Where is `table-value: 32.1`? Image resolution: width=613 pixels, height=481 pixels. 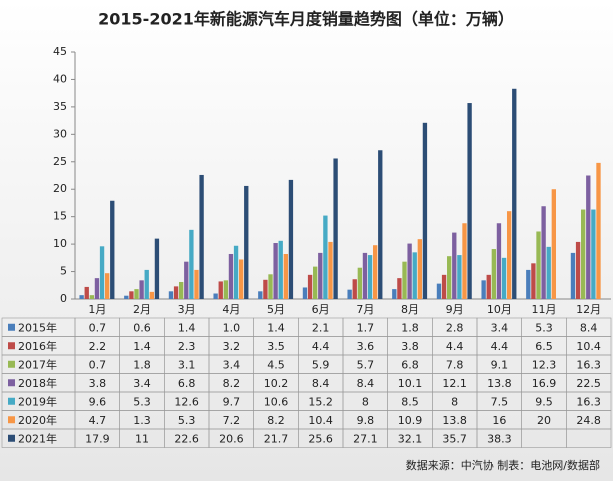 table-value: 32.1 is located at coordinates (410, 438).